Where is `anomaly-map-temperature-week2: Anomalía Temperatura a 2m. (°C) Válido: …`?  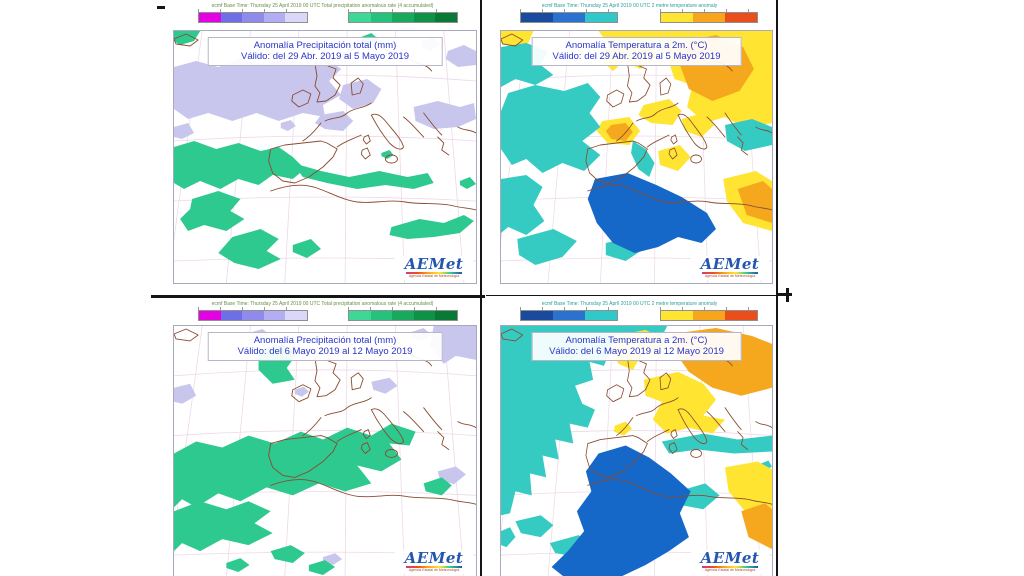 anomaly-map-temperature-week2: Anomalía Temperatura a 2m. (°C) Válido: … is located at coordinates (636, 450).